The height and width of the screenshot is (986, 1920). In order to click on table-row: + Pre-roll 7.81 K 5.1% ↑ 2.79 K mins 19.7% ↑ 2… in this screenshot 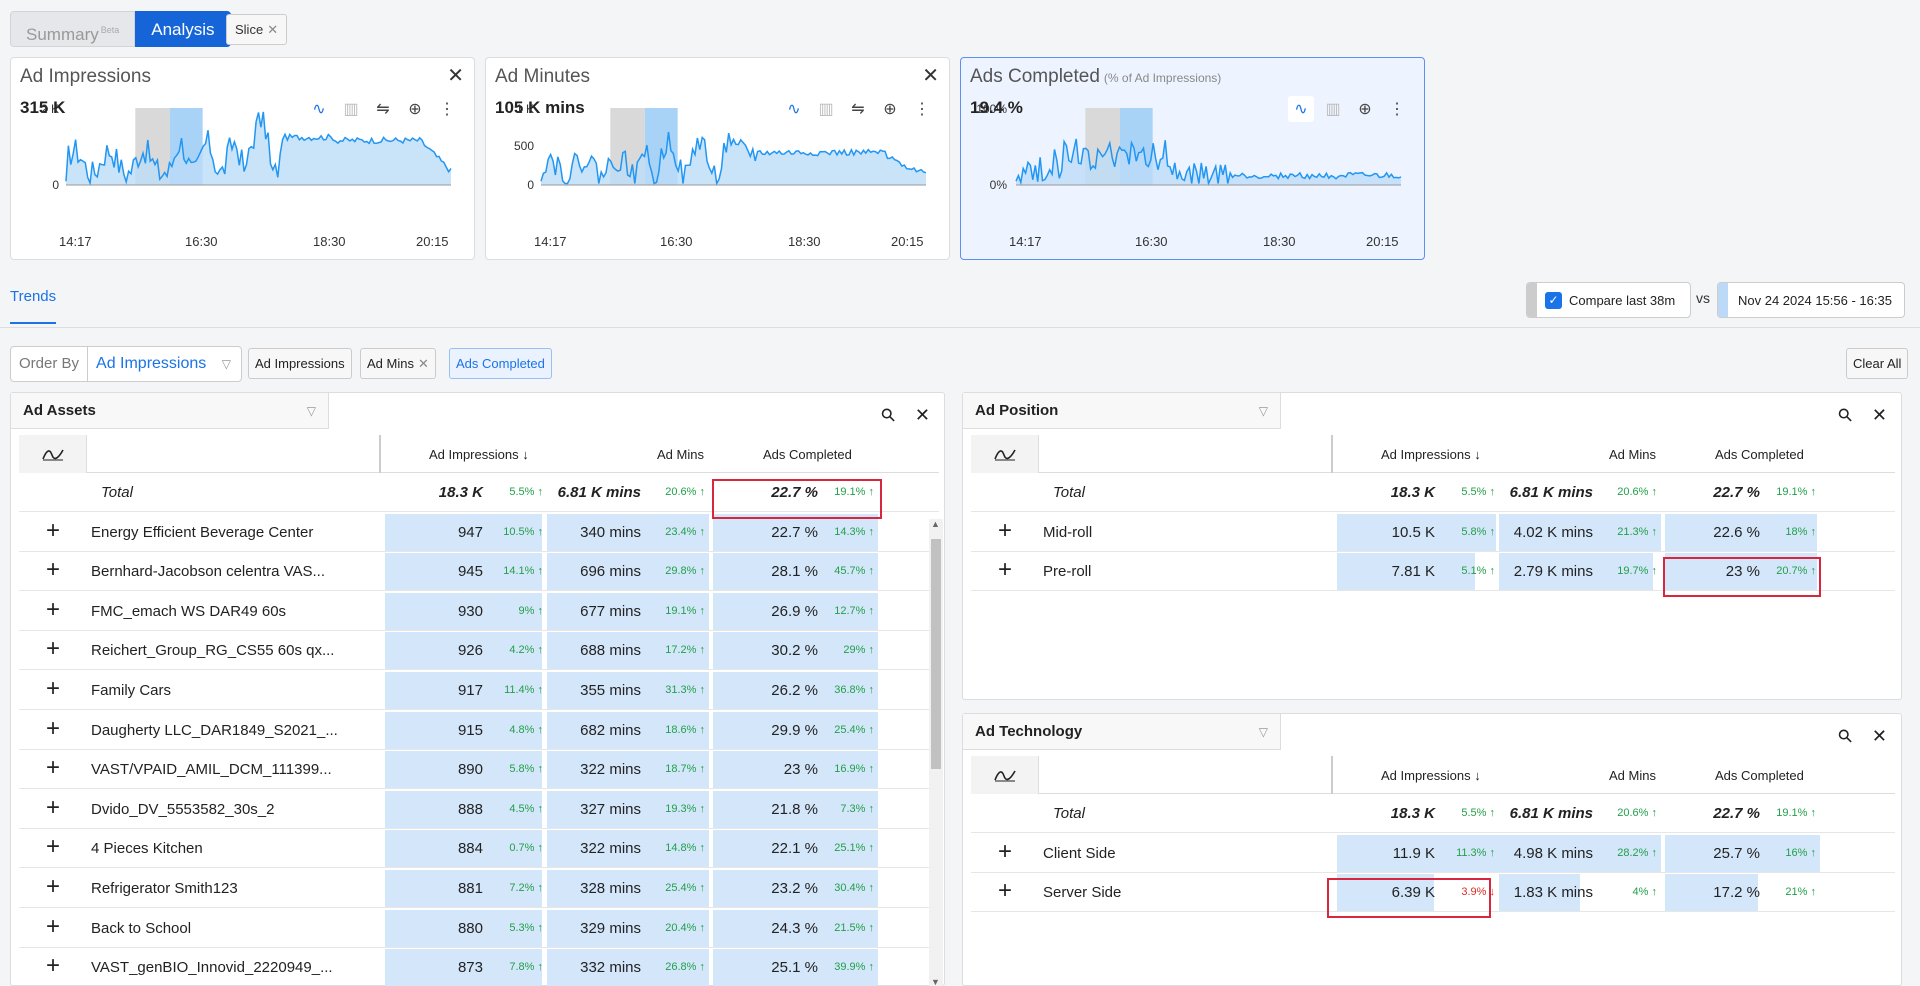, I will do `click(1433, 572)`.